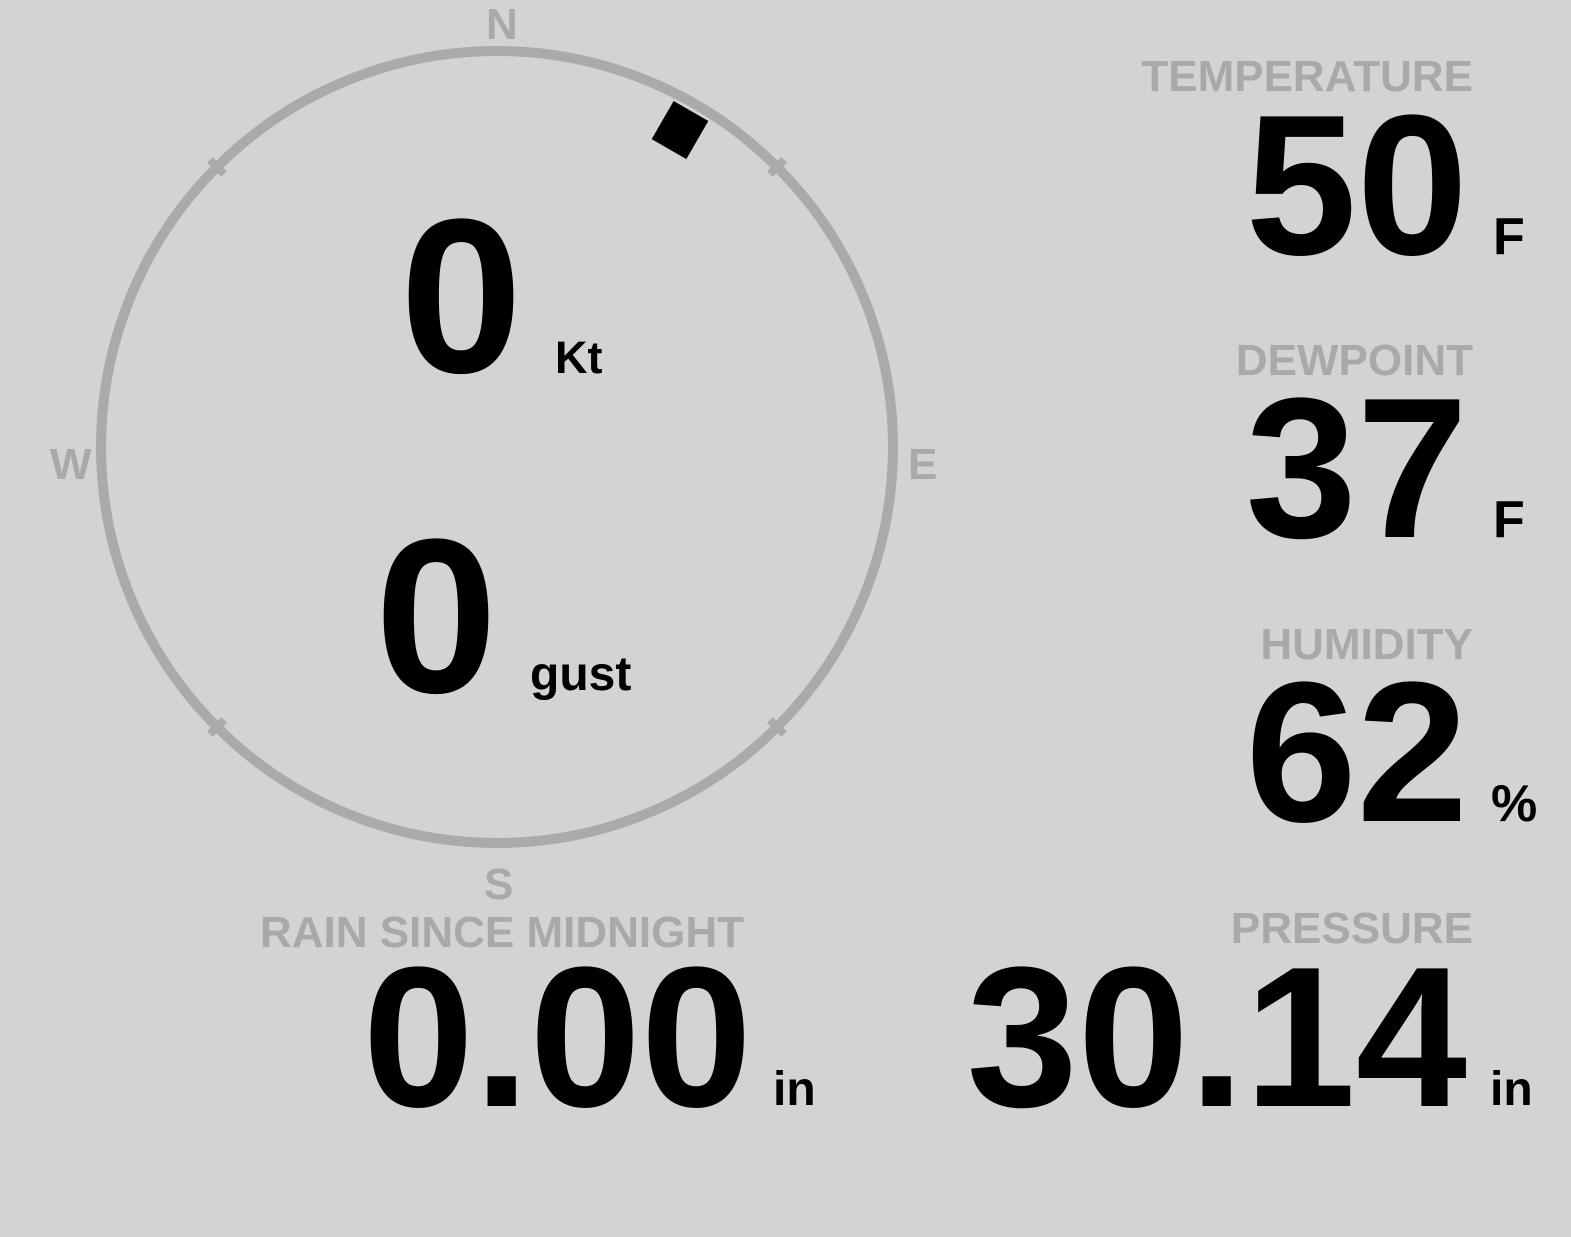 The image size is (1571, 1237). I want to click on pressure-value: 30.14, so click(1217, 1037).